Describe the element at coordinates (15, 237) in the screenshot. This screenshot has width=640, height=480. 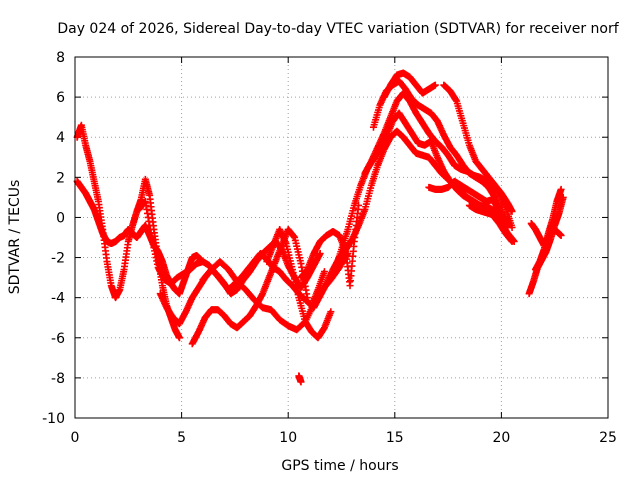
I see `y-axis-label: SDTVAR / TECUs` at that location.